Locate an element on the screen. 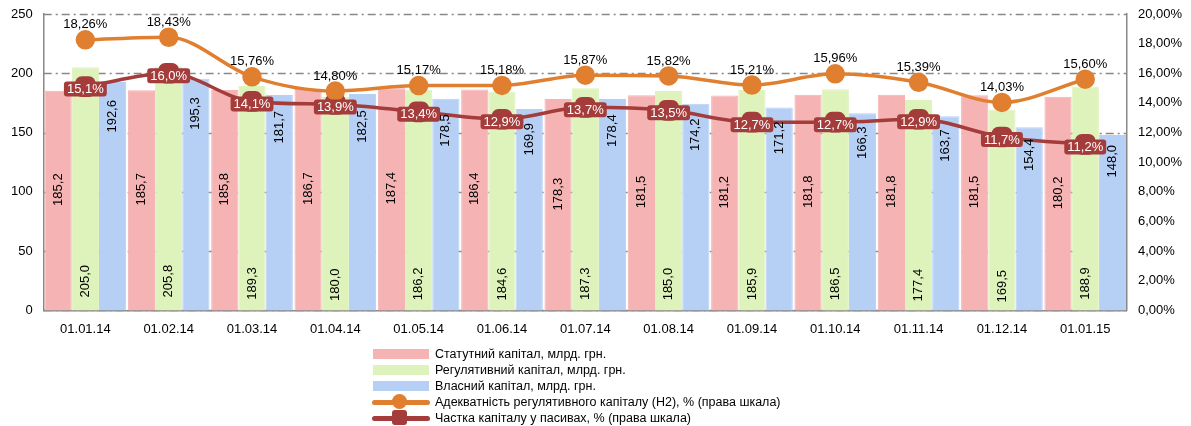  y-tick-label: 150 is located at coordinates (21, 132).